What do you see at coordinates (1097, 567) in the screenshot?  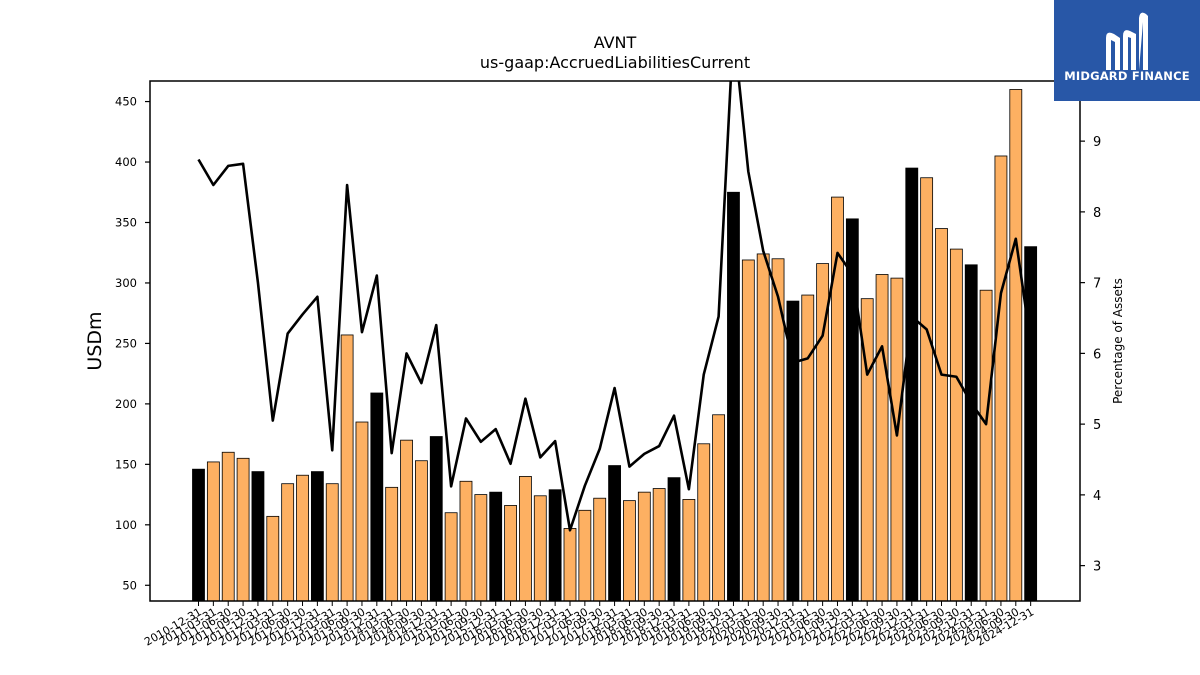 I see `y2-tick-label: 3` at bounding box center [1097, 567].